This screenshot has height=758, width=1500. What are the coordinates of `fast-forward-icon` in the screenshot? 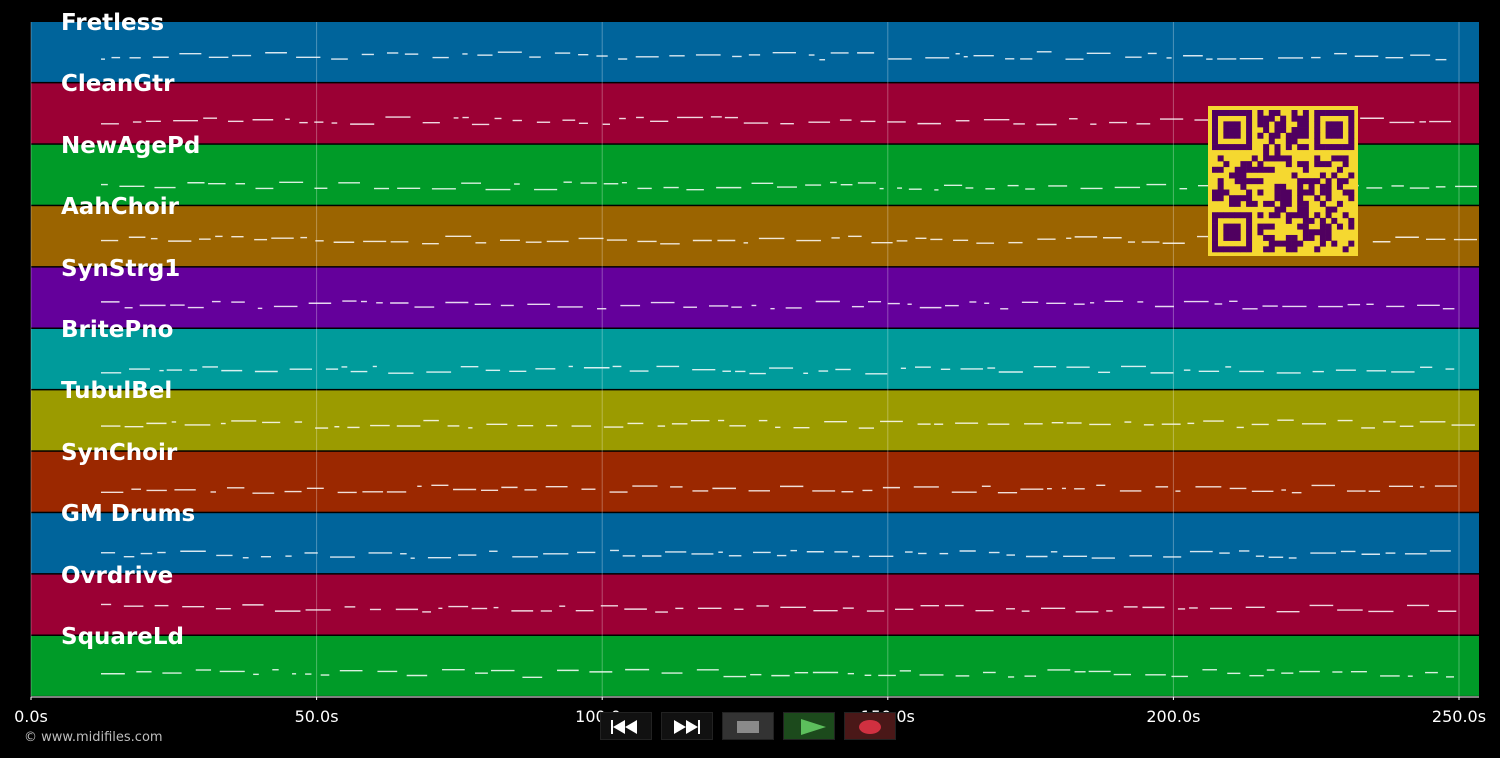 It's located at (687, 727).